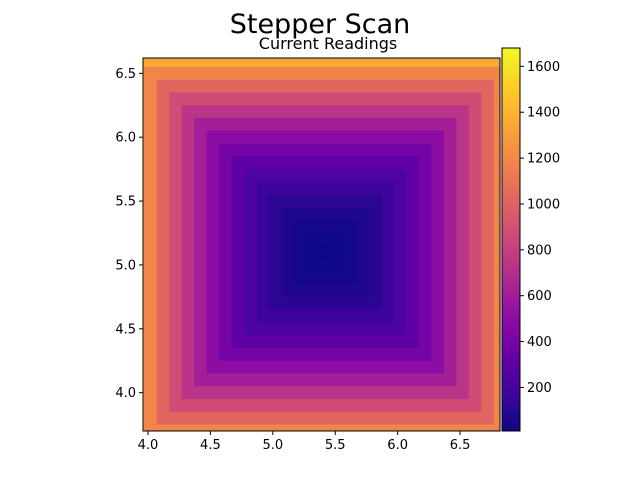 This screenshot has height=480, width=640. What do you see at coordinates (328, 43) in the screenshot?
I see `chart-subtitle: Current Readings` at bounding box center [328, 43].